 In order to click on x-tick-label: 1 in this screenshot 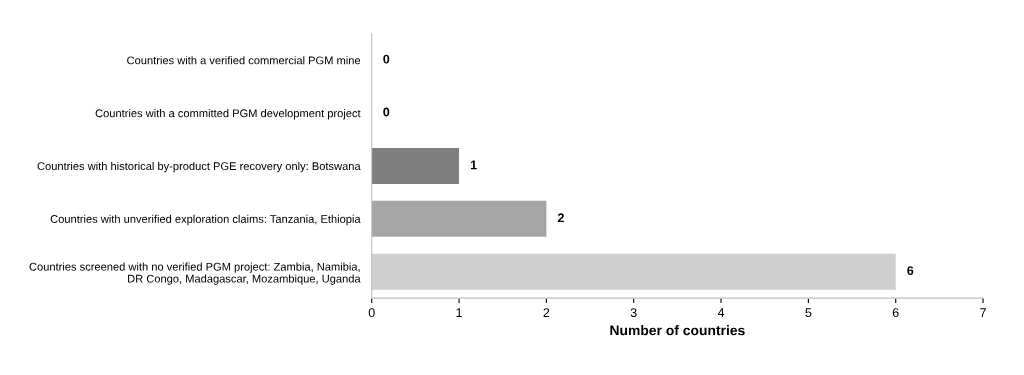, I will do `click(459, 312)`.